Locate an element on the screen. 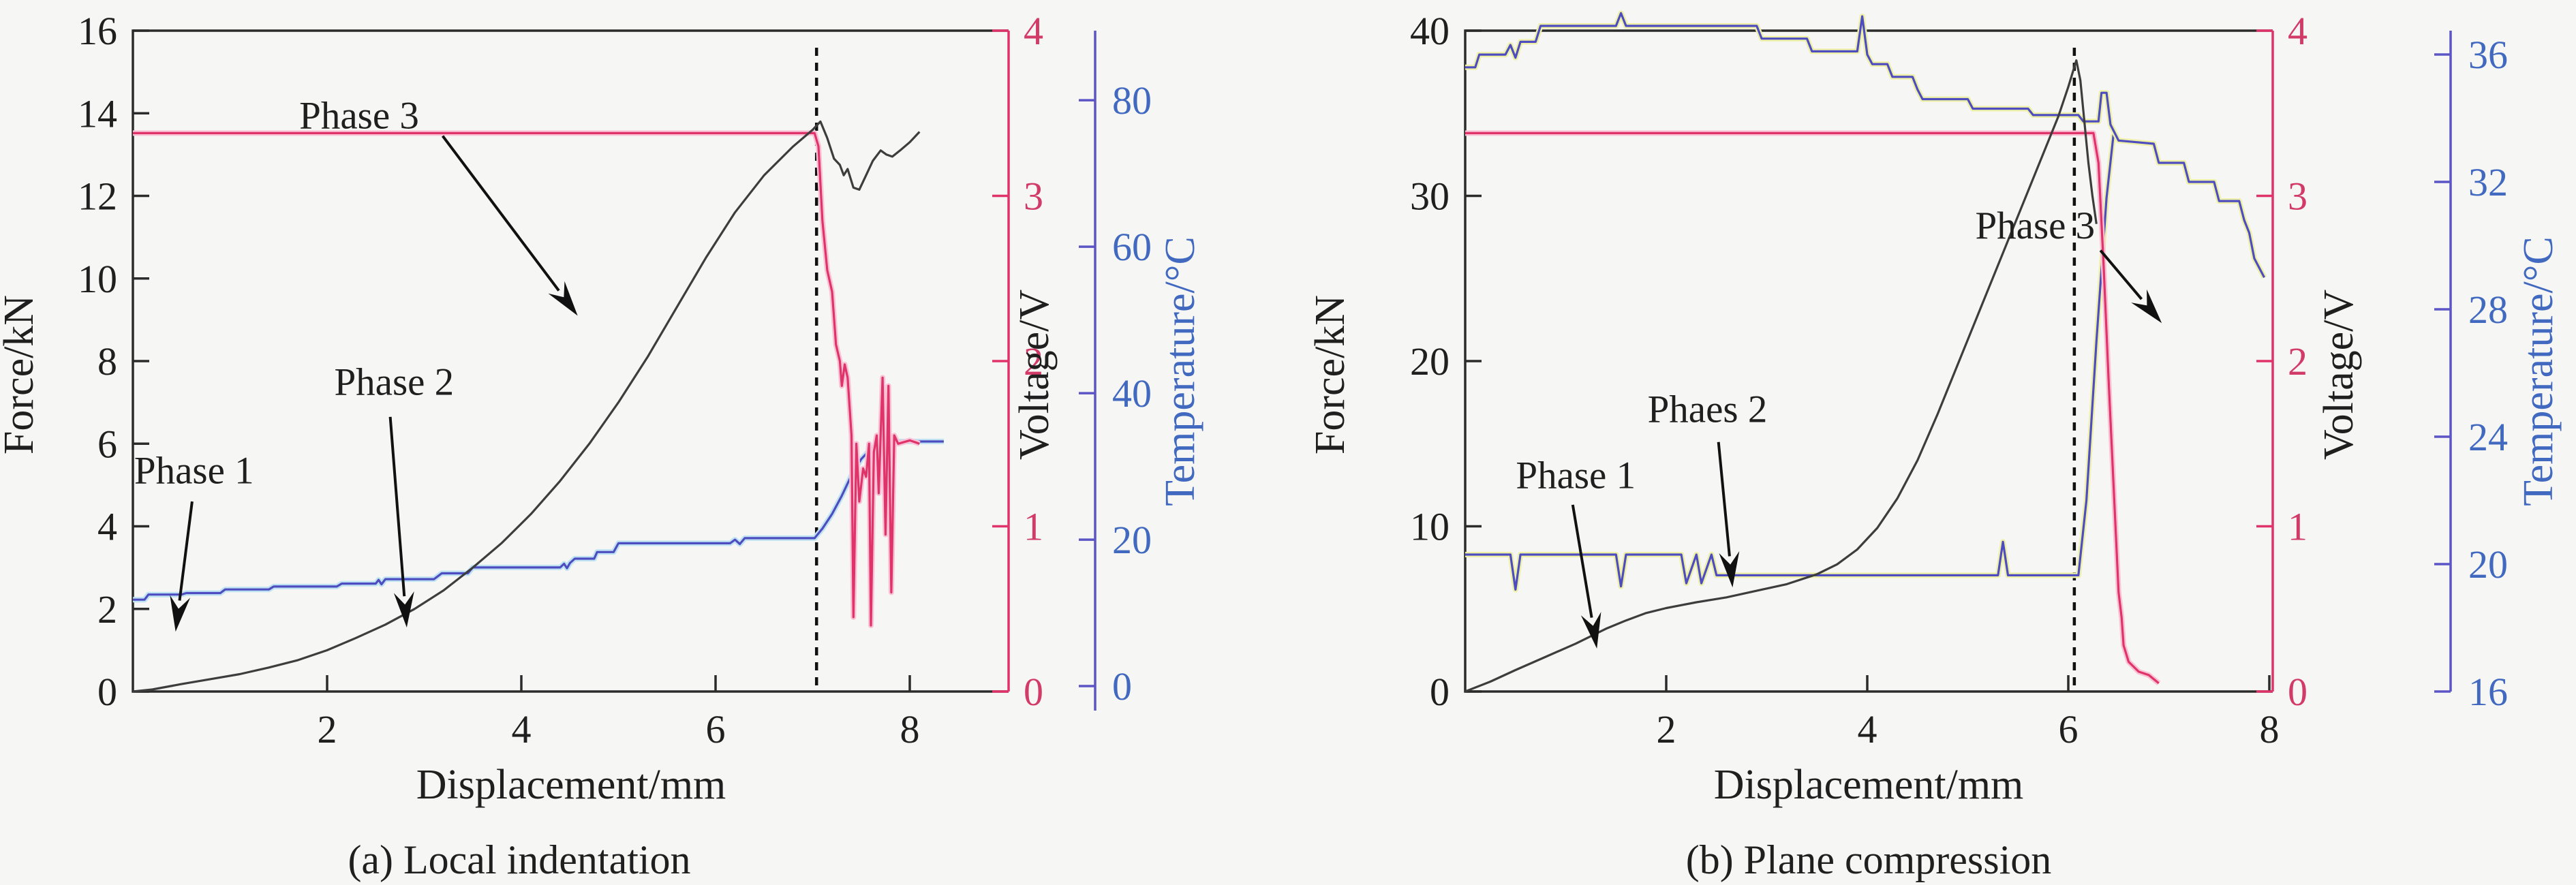  force-tick-label: 8 is located at coordinates (107, 362).